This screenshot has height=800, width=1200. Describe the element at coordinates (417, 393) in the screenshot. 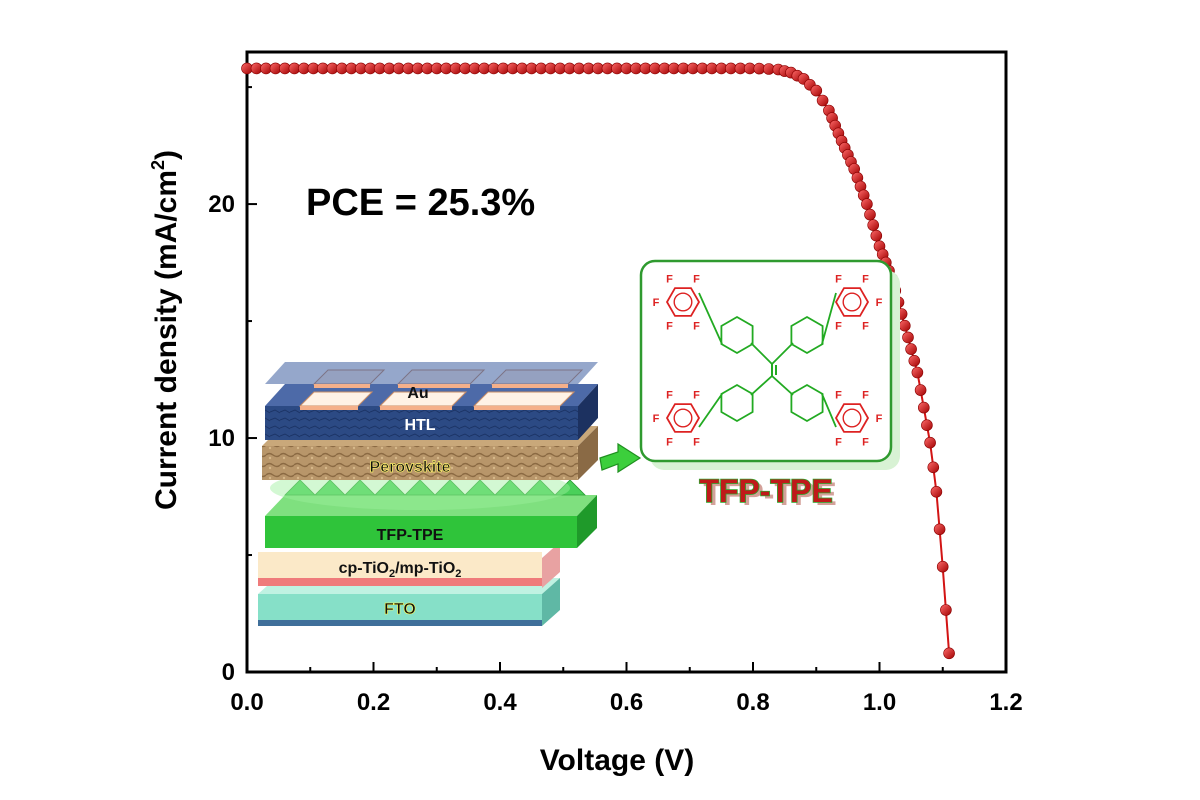

I see `layer-au-label: Au` at that location.